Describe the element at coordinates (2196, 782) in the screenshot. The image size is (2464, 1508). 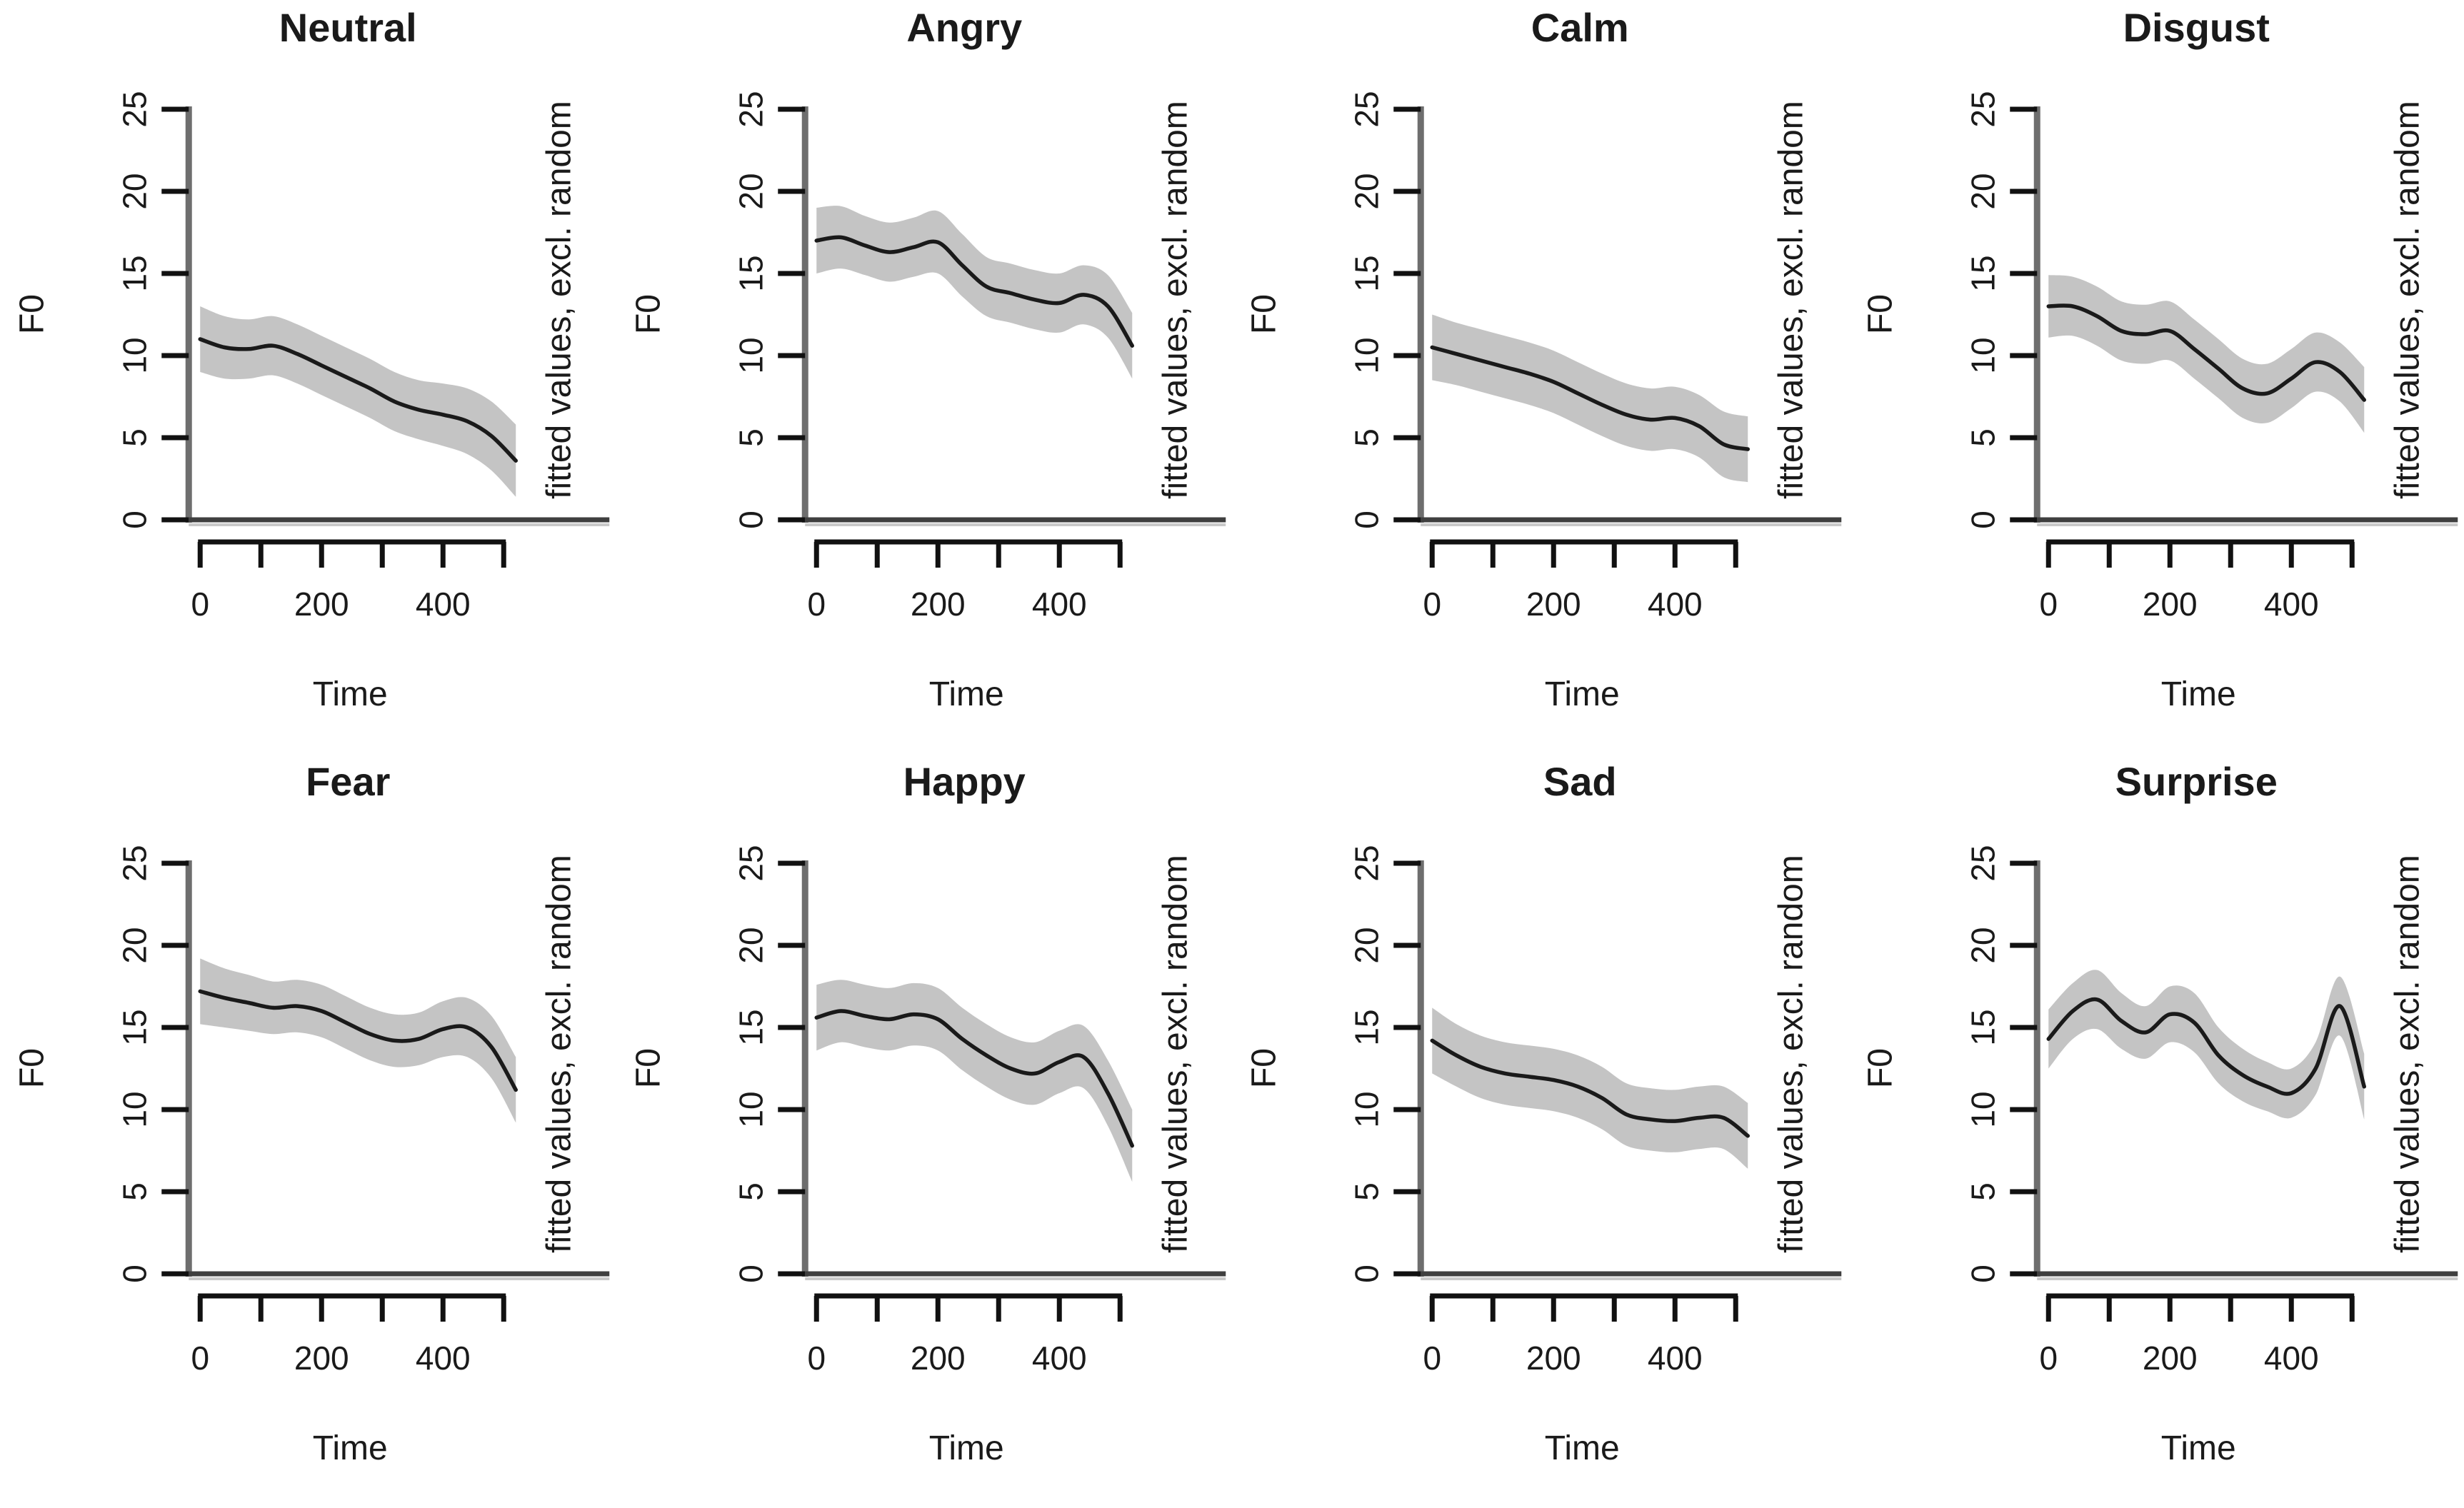
I see `panel-title: Surprise` at that location.